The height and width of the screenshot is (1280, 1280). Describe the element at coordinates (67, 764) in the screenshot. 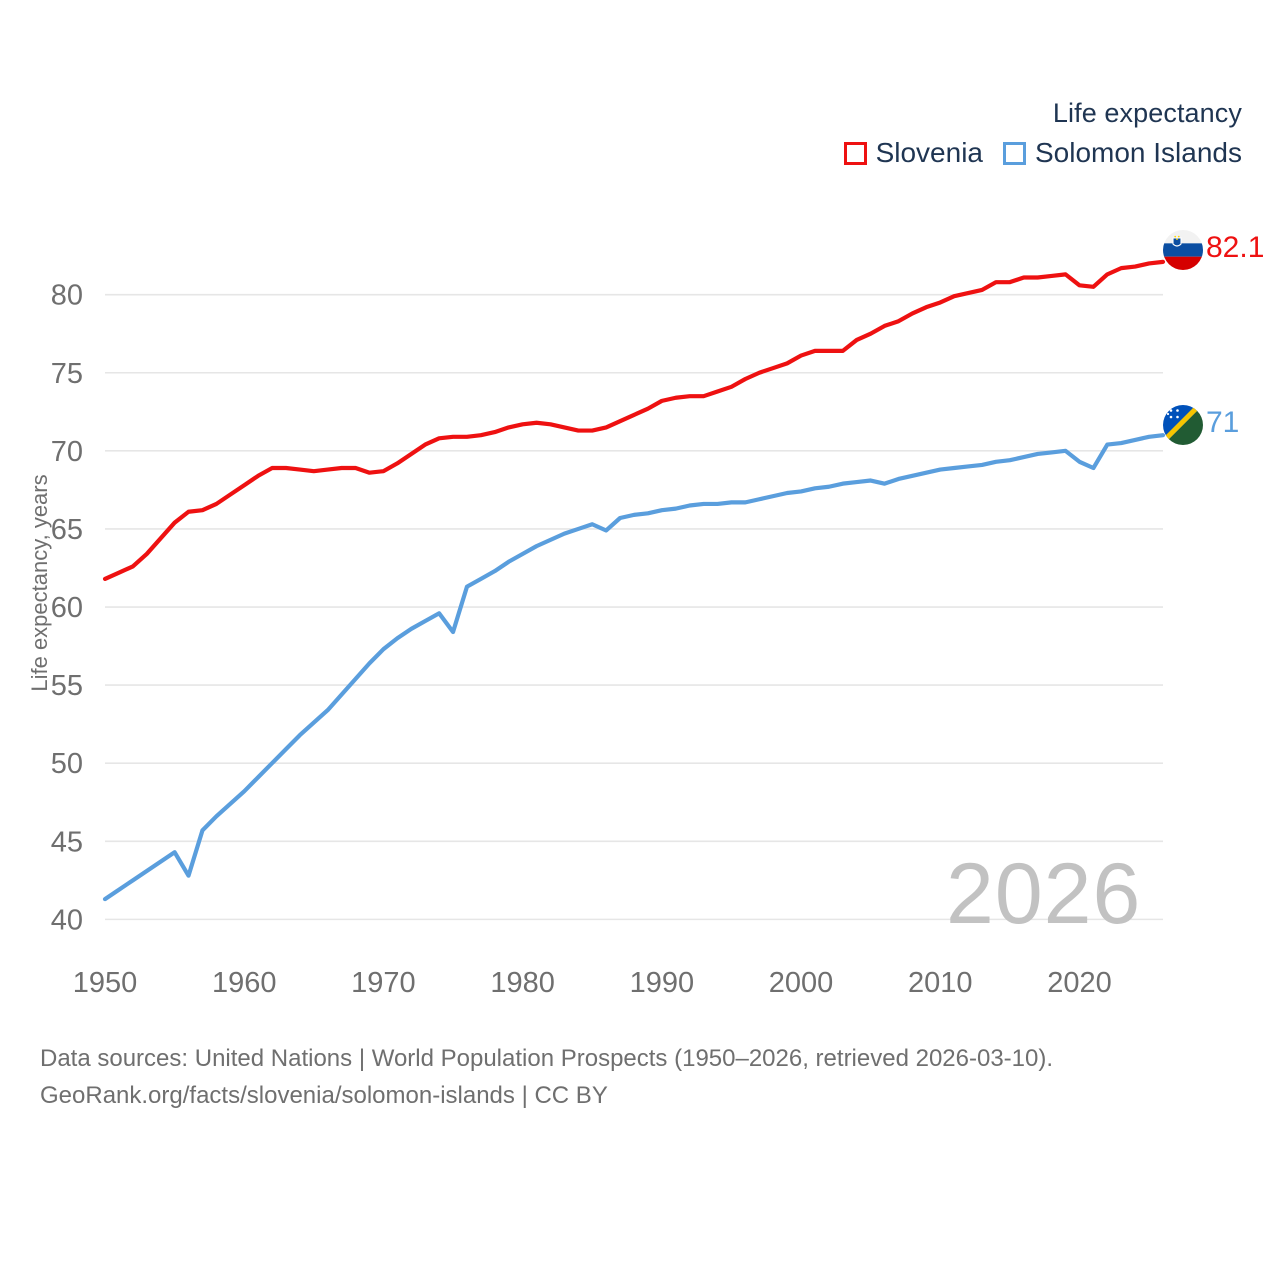

I see `y-tick-label: 50` at that location.